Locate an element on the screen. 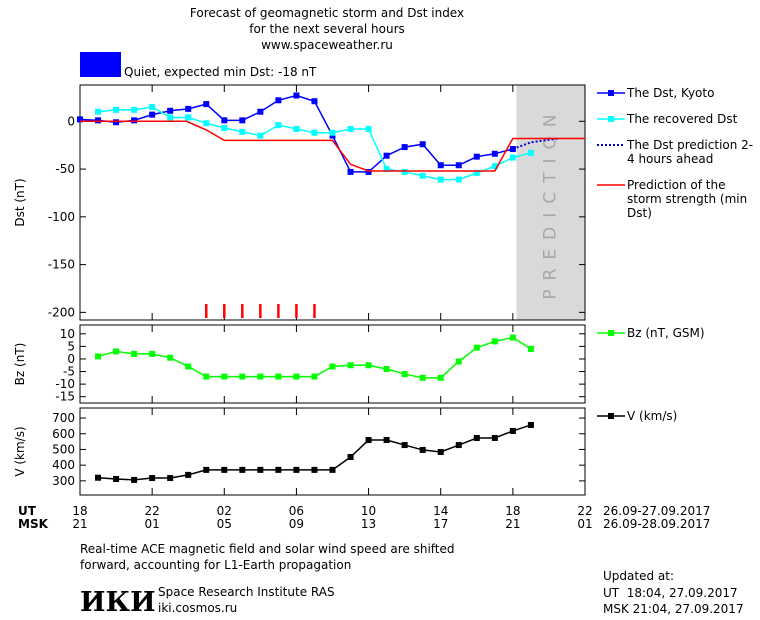 The width and height of the screenshot is (760, 620). x-row-name: MSK is located at coordinates (33, 524).